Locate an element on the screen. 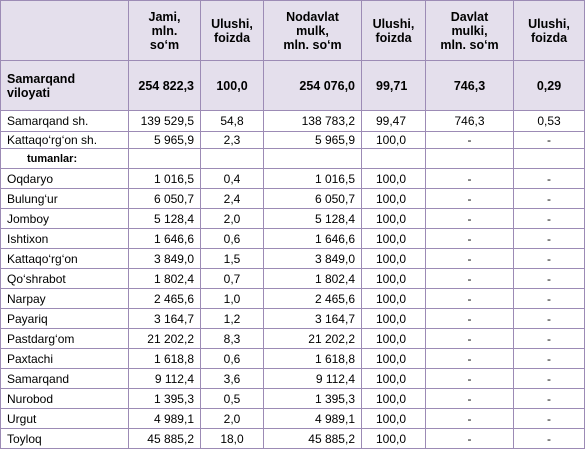 The image size is (585, 467). row-label: Payariq is located at coordinates (64, 318).